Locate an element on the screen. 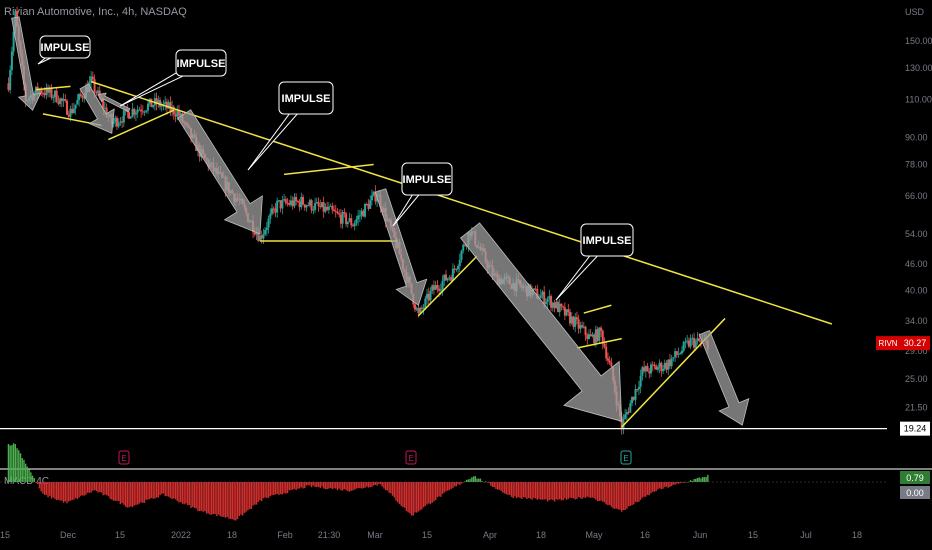  symbol-badge is located at coordinates (888, 343).